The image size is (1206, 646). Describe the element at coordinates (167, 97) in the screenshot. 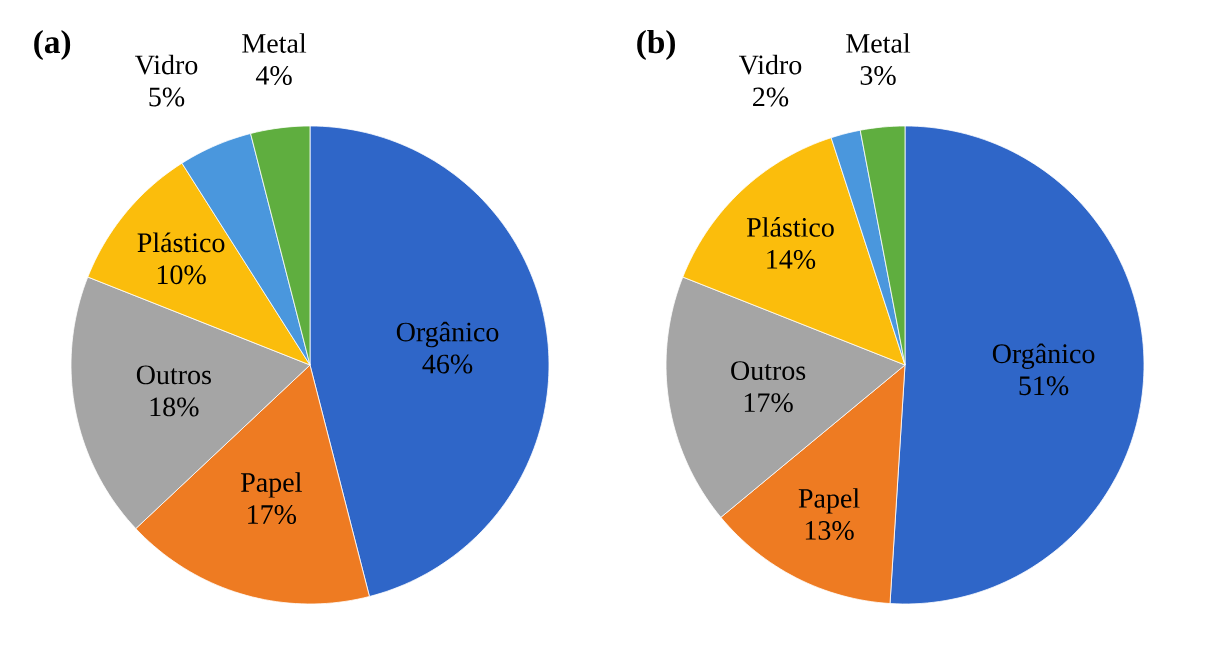

I see `data-label: 5%` at that location.